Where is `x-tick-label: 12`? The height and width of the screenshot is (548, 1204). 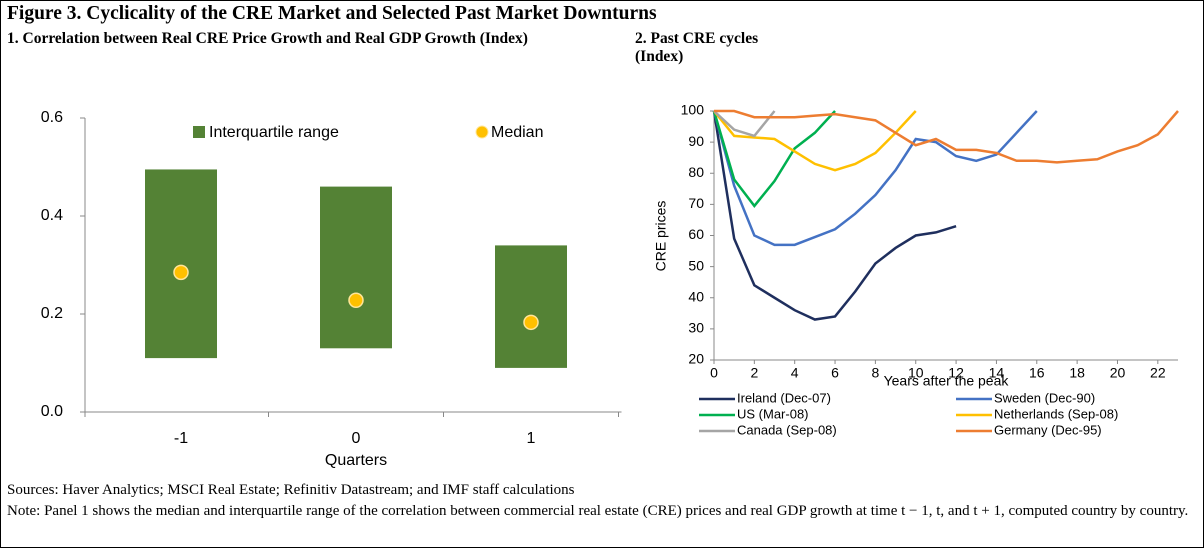
x-tick-label: 12 is located at coordinates (956, 373).